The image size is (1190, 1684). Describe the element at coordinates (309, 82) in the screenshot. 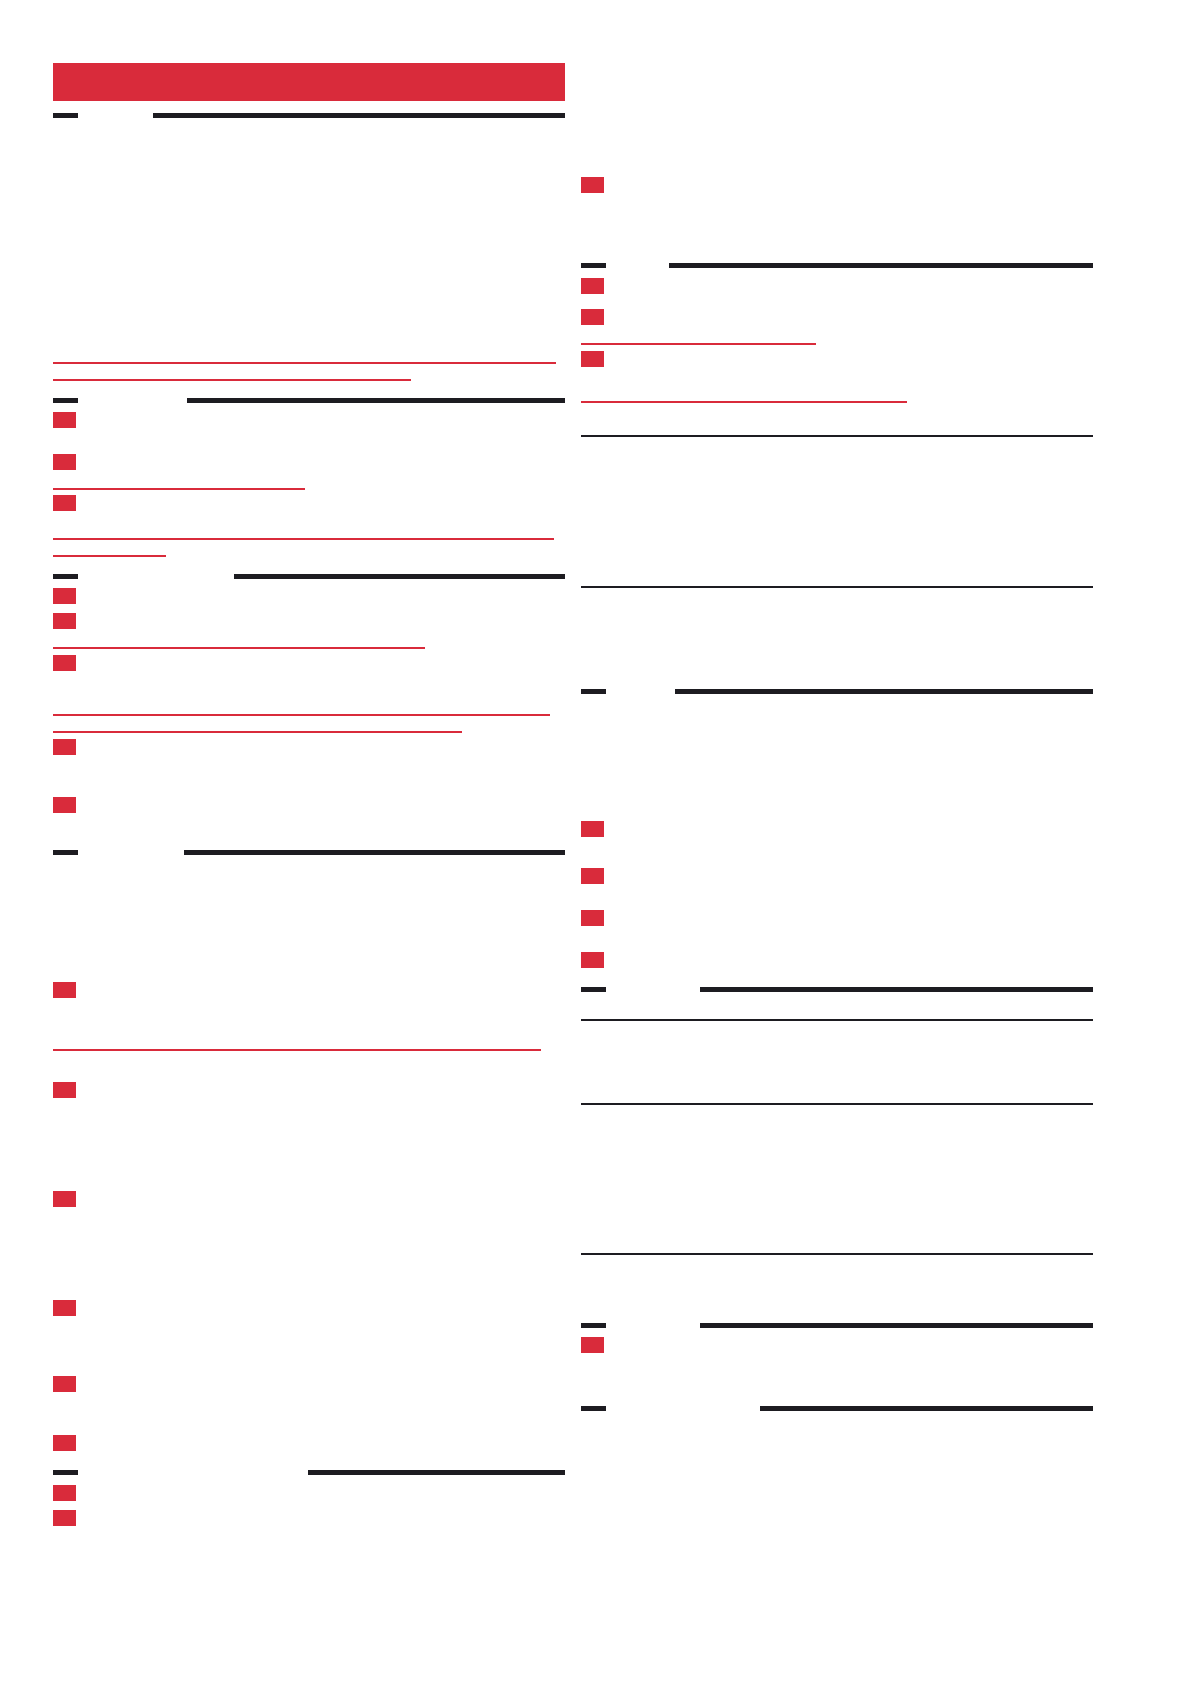

I see `header-bar` at that location.